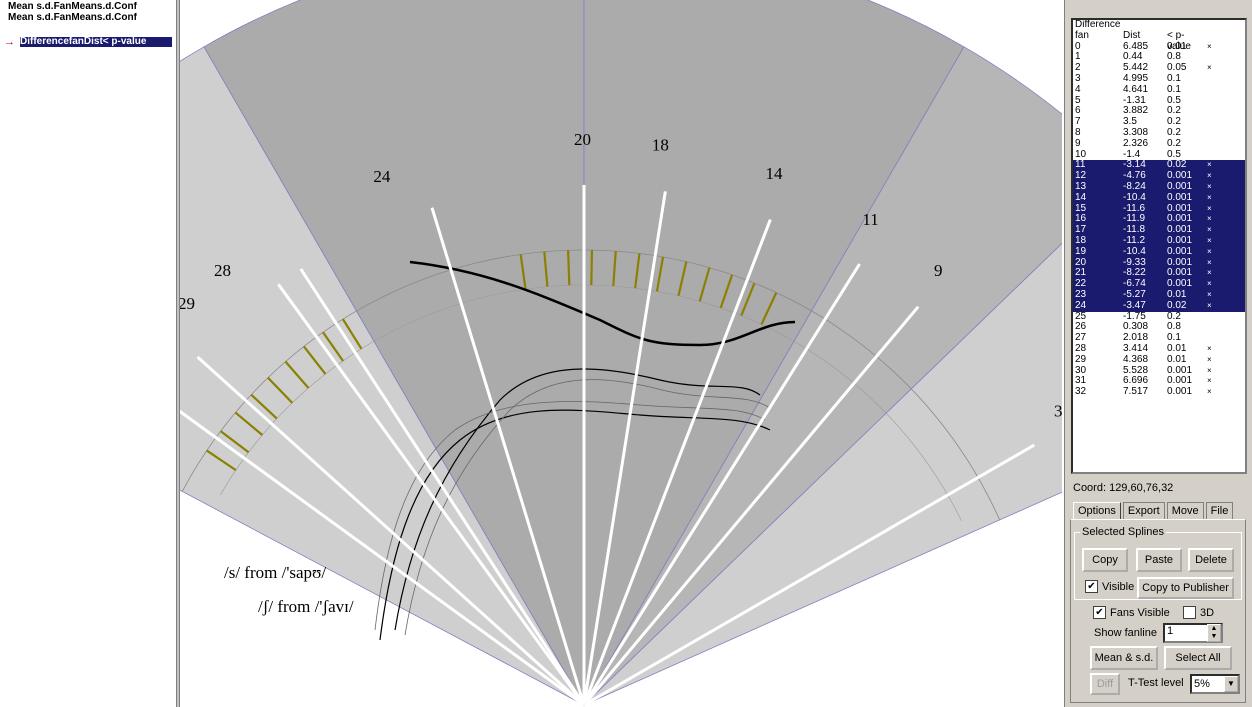 The width and height of the screenshot is (1252, 707). What do you see at coordinates (96, 42) in the screenshot?
I see `spline-list-item-selected: DifferencefanDist< p-value` at bounding box center [96, 42].